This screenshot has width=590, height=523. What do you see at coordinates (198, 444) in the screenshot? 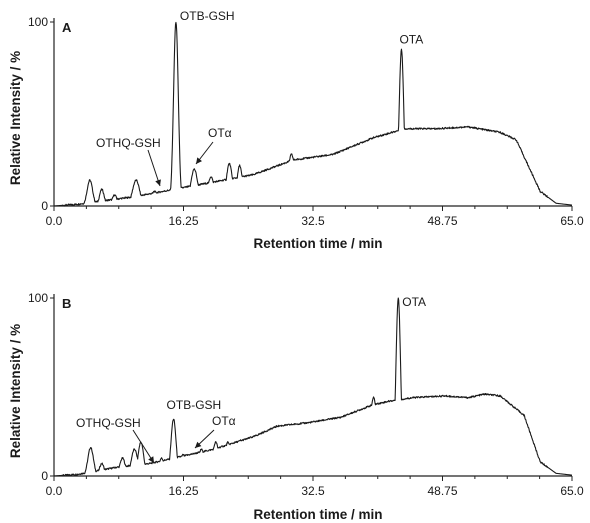
I see `chart1-arrowhead-ot` at bounding box center [198, 444].